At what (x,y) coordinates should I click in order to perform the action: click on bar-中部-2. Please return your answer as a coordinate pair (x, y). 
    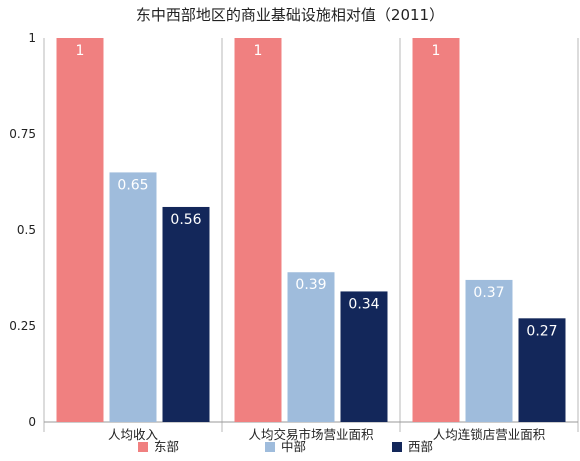
    Looking at the image, I should click on (489, 350).